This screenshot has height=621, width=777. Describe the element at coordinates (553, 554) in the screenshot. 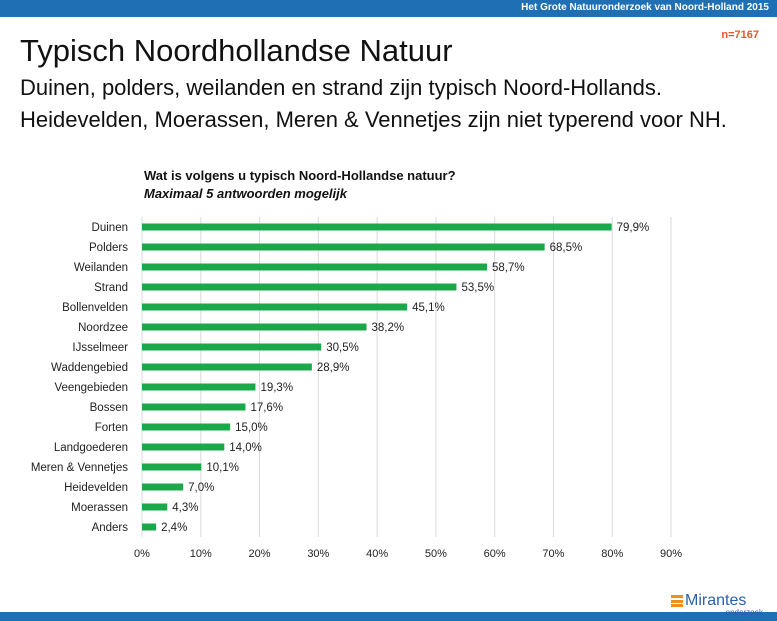

I see `x-tick-label: 70%` at that location.